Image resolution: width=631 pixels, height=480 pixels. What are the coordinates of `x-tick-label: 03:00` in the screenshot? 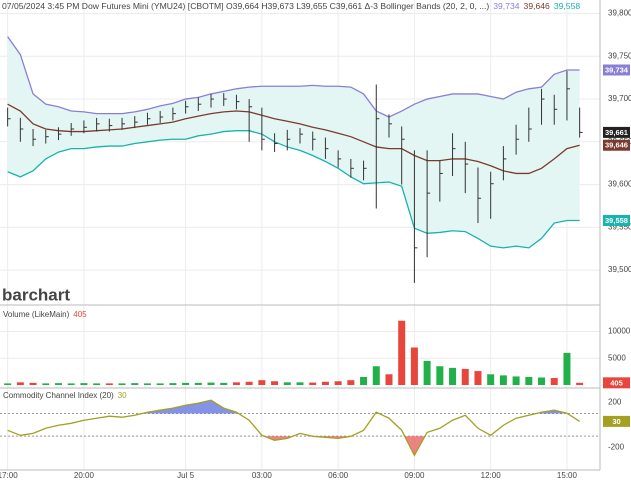 It's located at (262, 475).